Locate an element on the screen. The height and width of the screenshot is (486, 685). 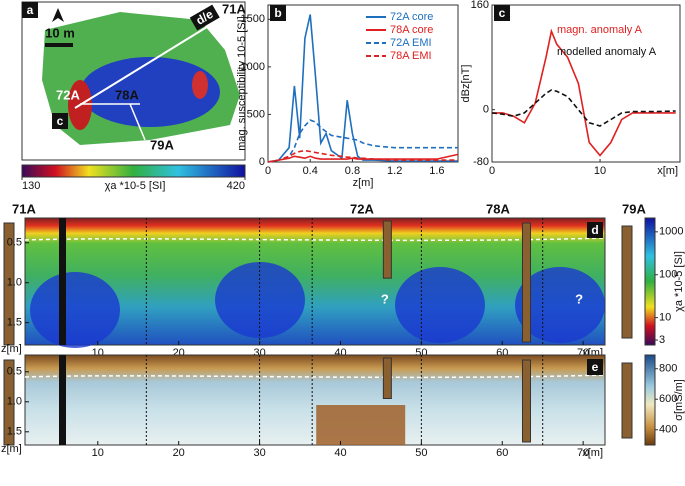
plot-frame is located at coordinates (586, 83).